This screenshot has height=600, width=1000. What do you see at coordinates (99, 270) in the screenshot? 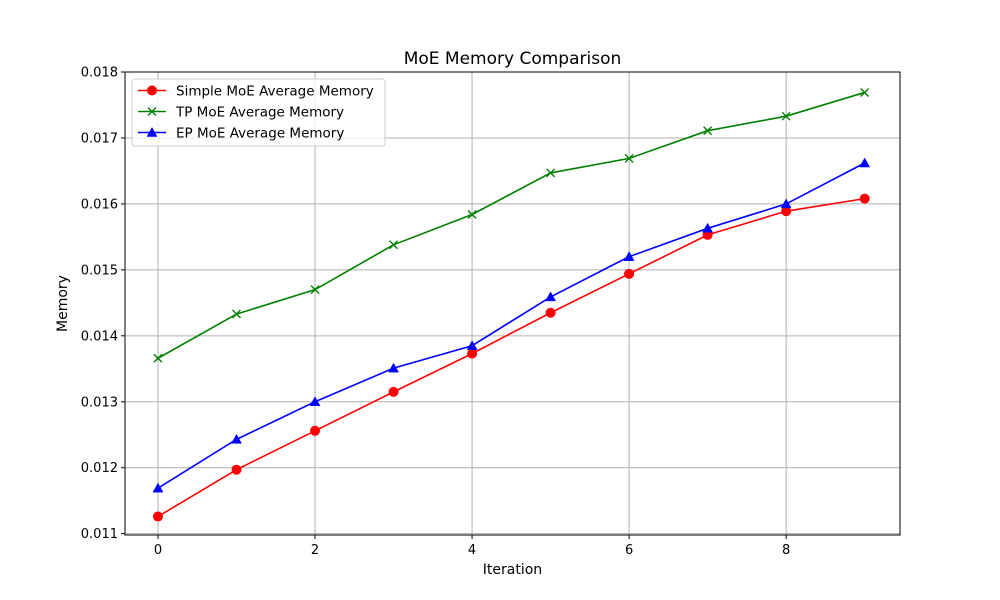
I see `y-tick-label: 0.015` at bounding box center [99, 270].